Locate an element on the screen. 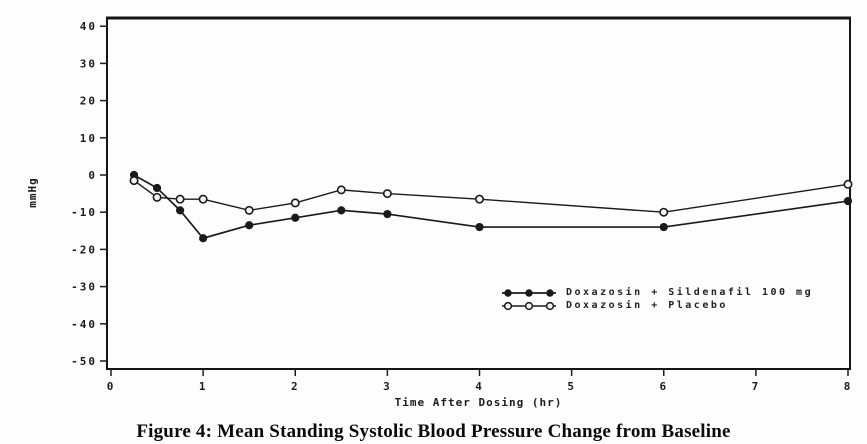 Image resolution: width=867 pixels, height=444 pixels. legend-row-sildenafil: Doxazosin + Sildenafil 100 mg is located at coordinates (656, 292).